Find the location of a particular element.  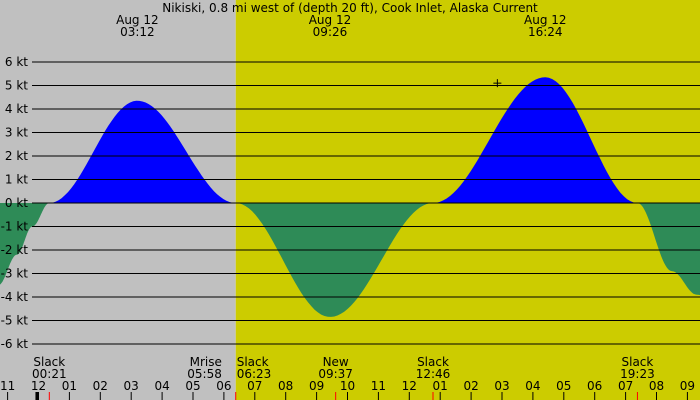

x-tick-label-10: 09 is located at coordinates (316, 386).